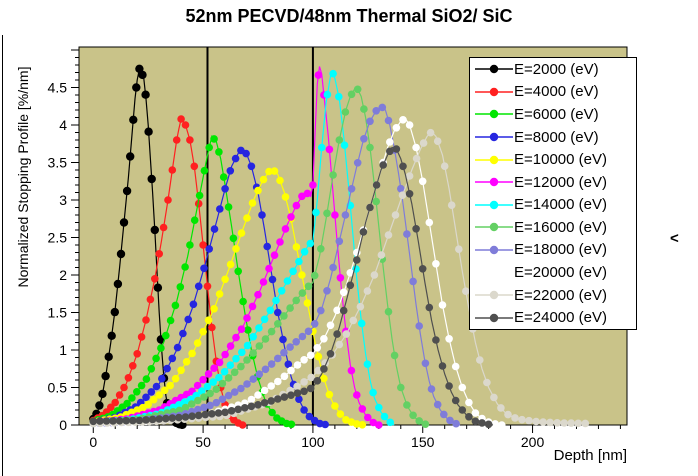 The width and height of the screenshot is (698, 476). What do you see at coordinates (560, 250) in the screenshot?
I see `legend-label: E=18000 (eV)` at bounding box center [560, 250].